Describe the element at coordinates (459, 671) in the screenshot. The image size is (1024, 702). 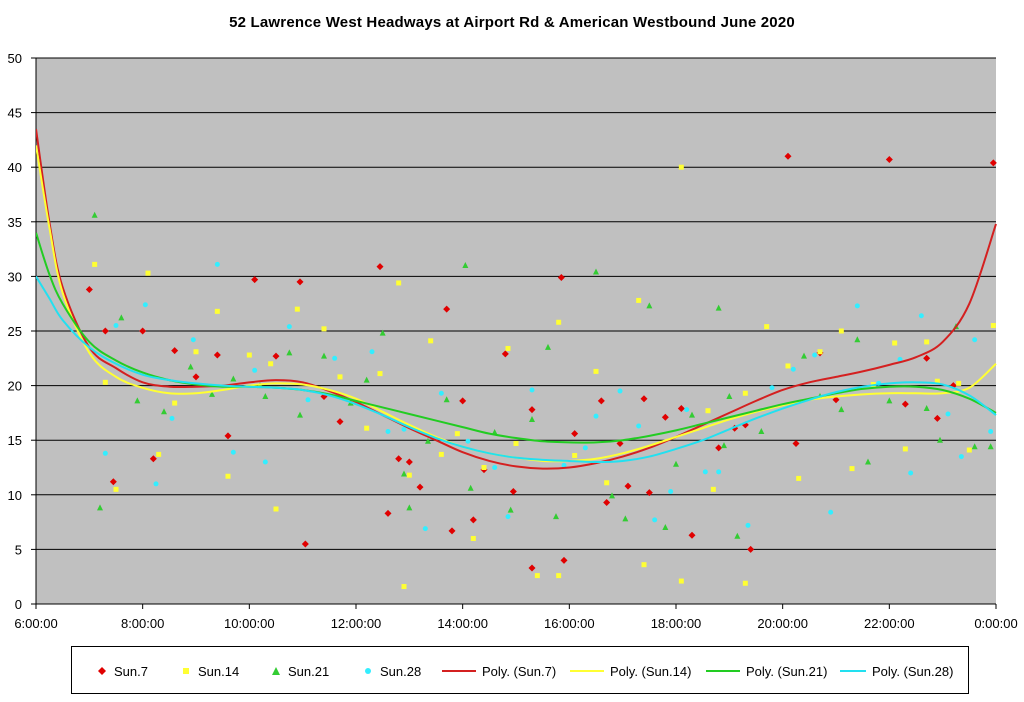
I see `legend-line-icon` at that location.